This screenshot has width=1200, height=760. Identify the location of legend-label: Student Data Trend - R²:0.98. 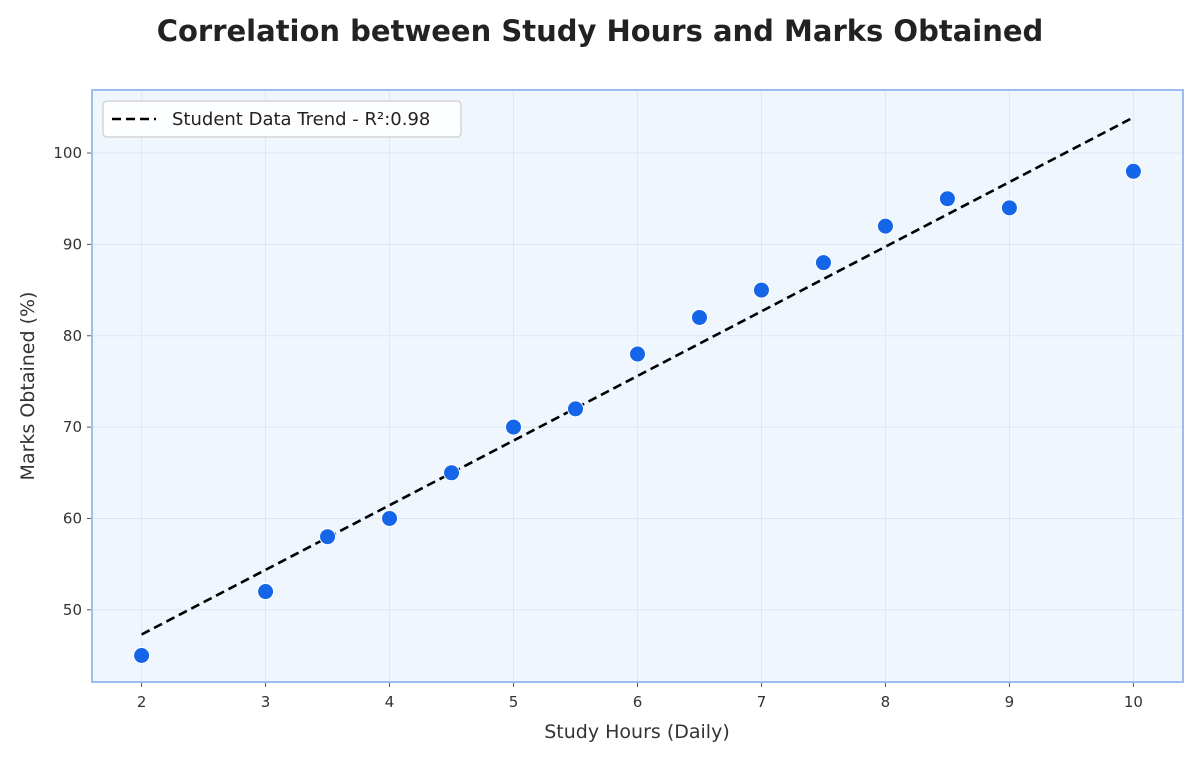
(301, 119).